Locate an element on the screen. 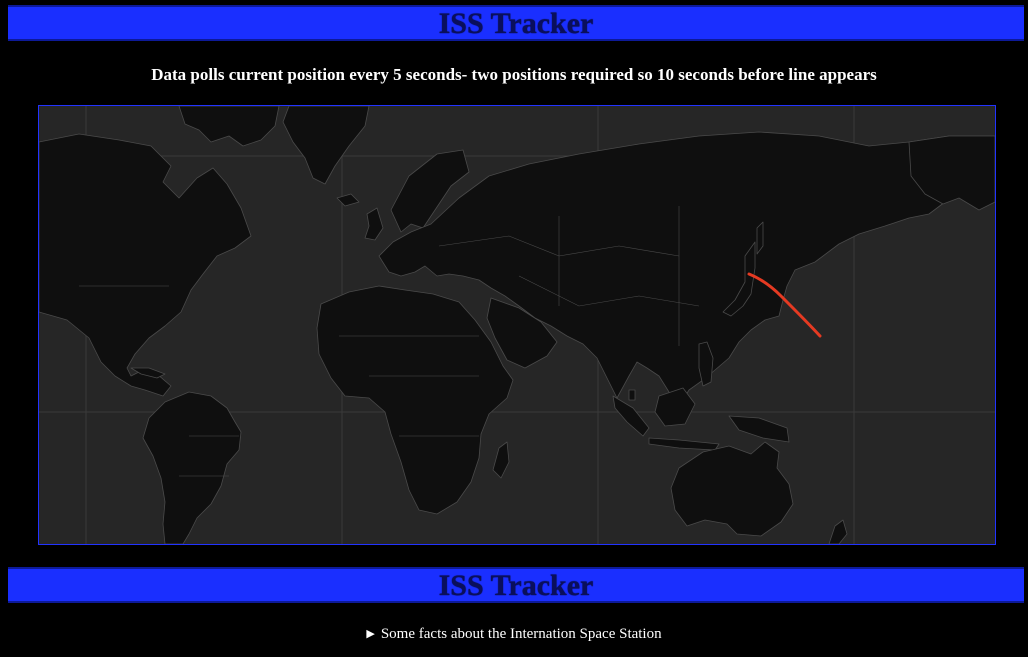 The image size is (1028, 657). north-america is located at coordinates (145, 265).